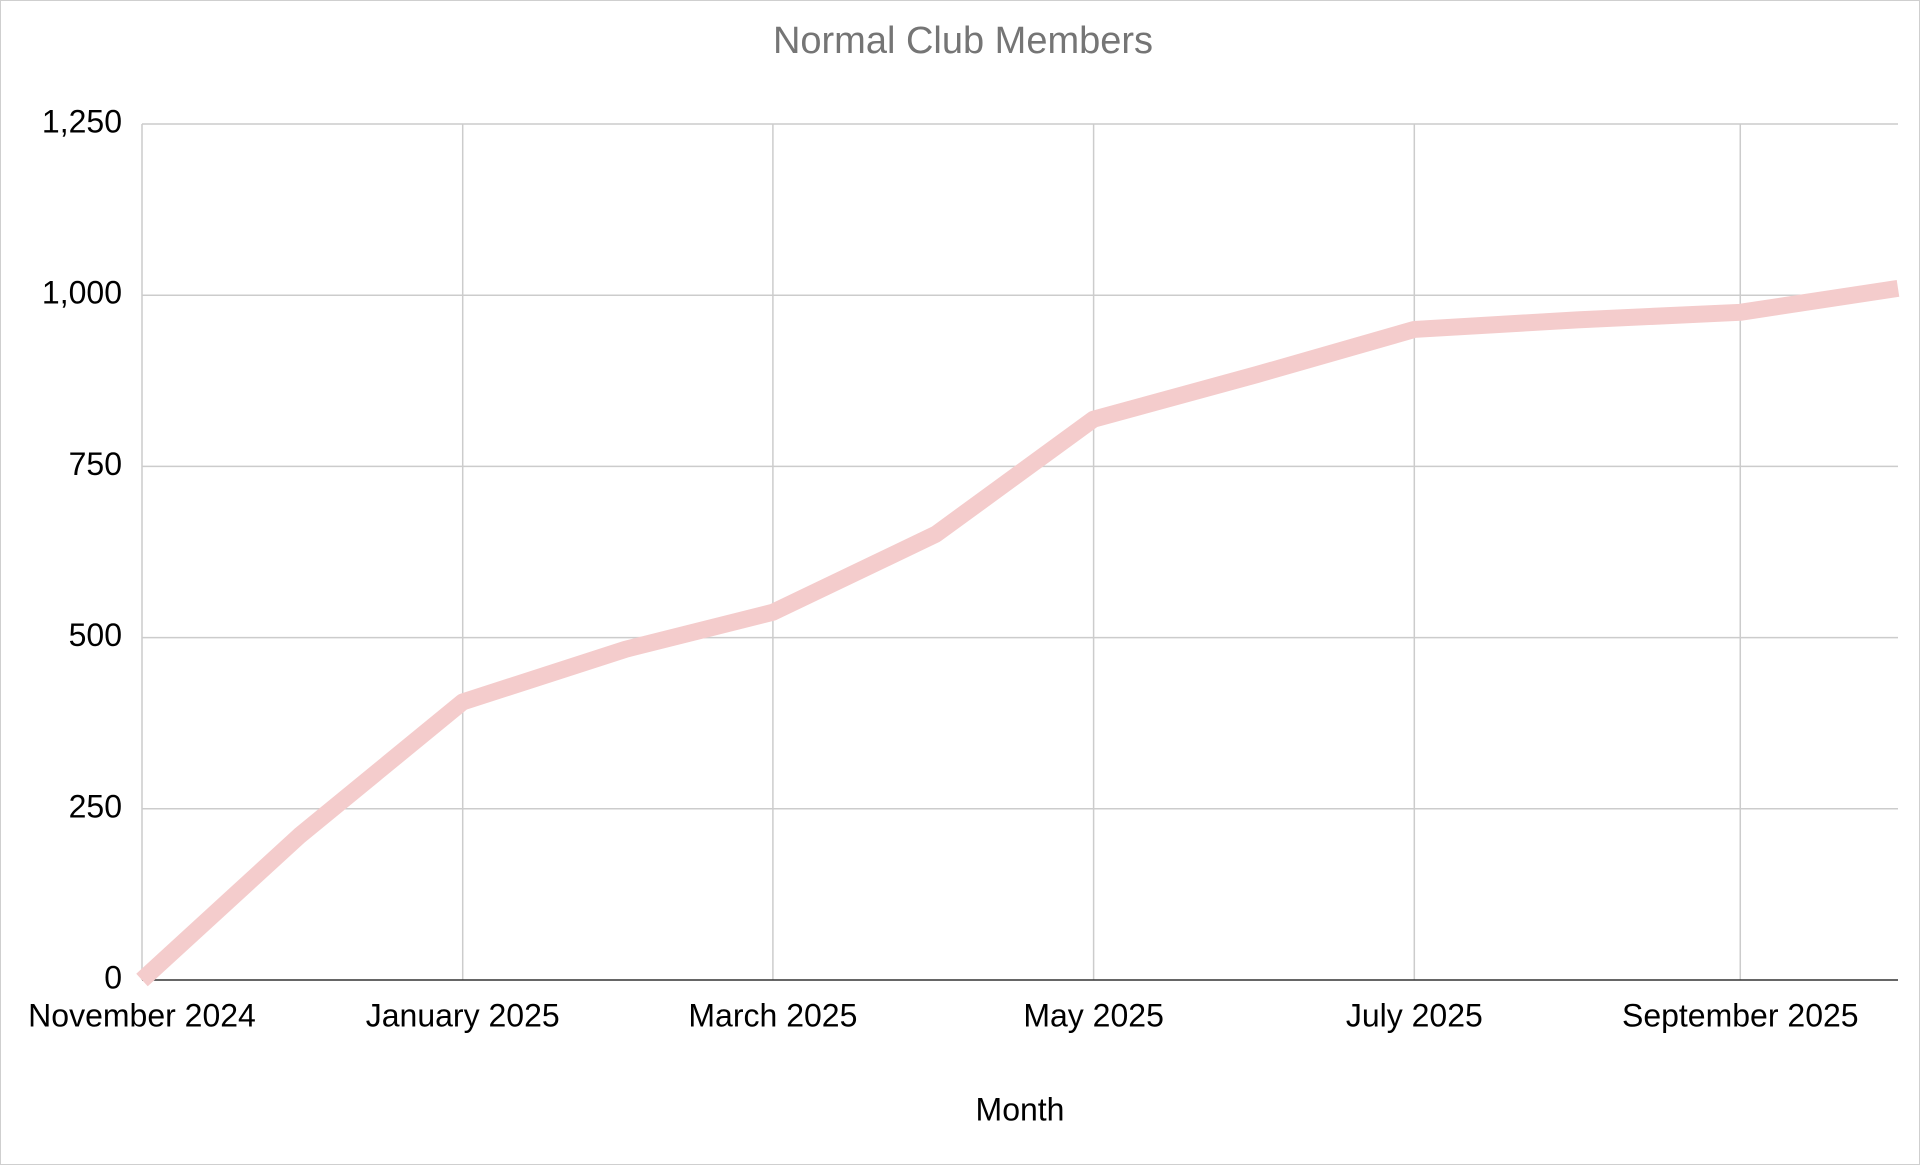 The width and height of the screenshot is (1920, 1165). I want to click on x-tick-label: March 2025, so click(772, 1015).